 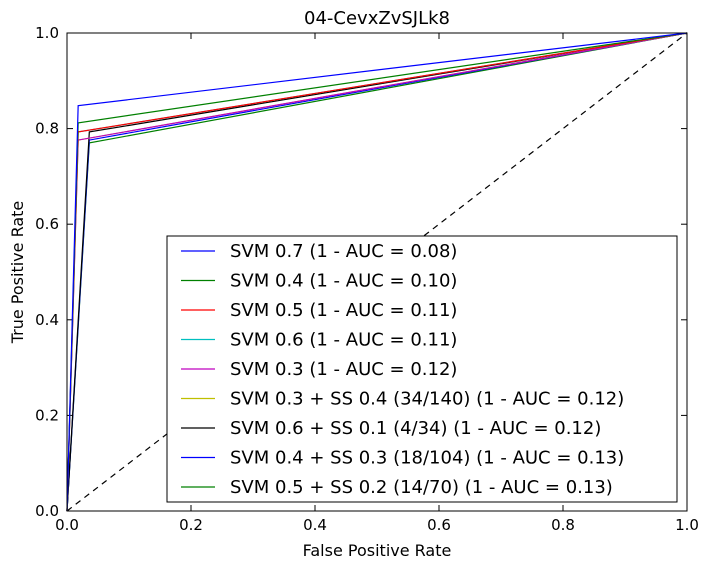 What do you see at coordinates (343, 310) in the screenshot?
I see `legend-label: SVM 0.5 (1 - AUC = 0.11)` at bounding box center [343, 310].